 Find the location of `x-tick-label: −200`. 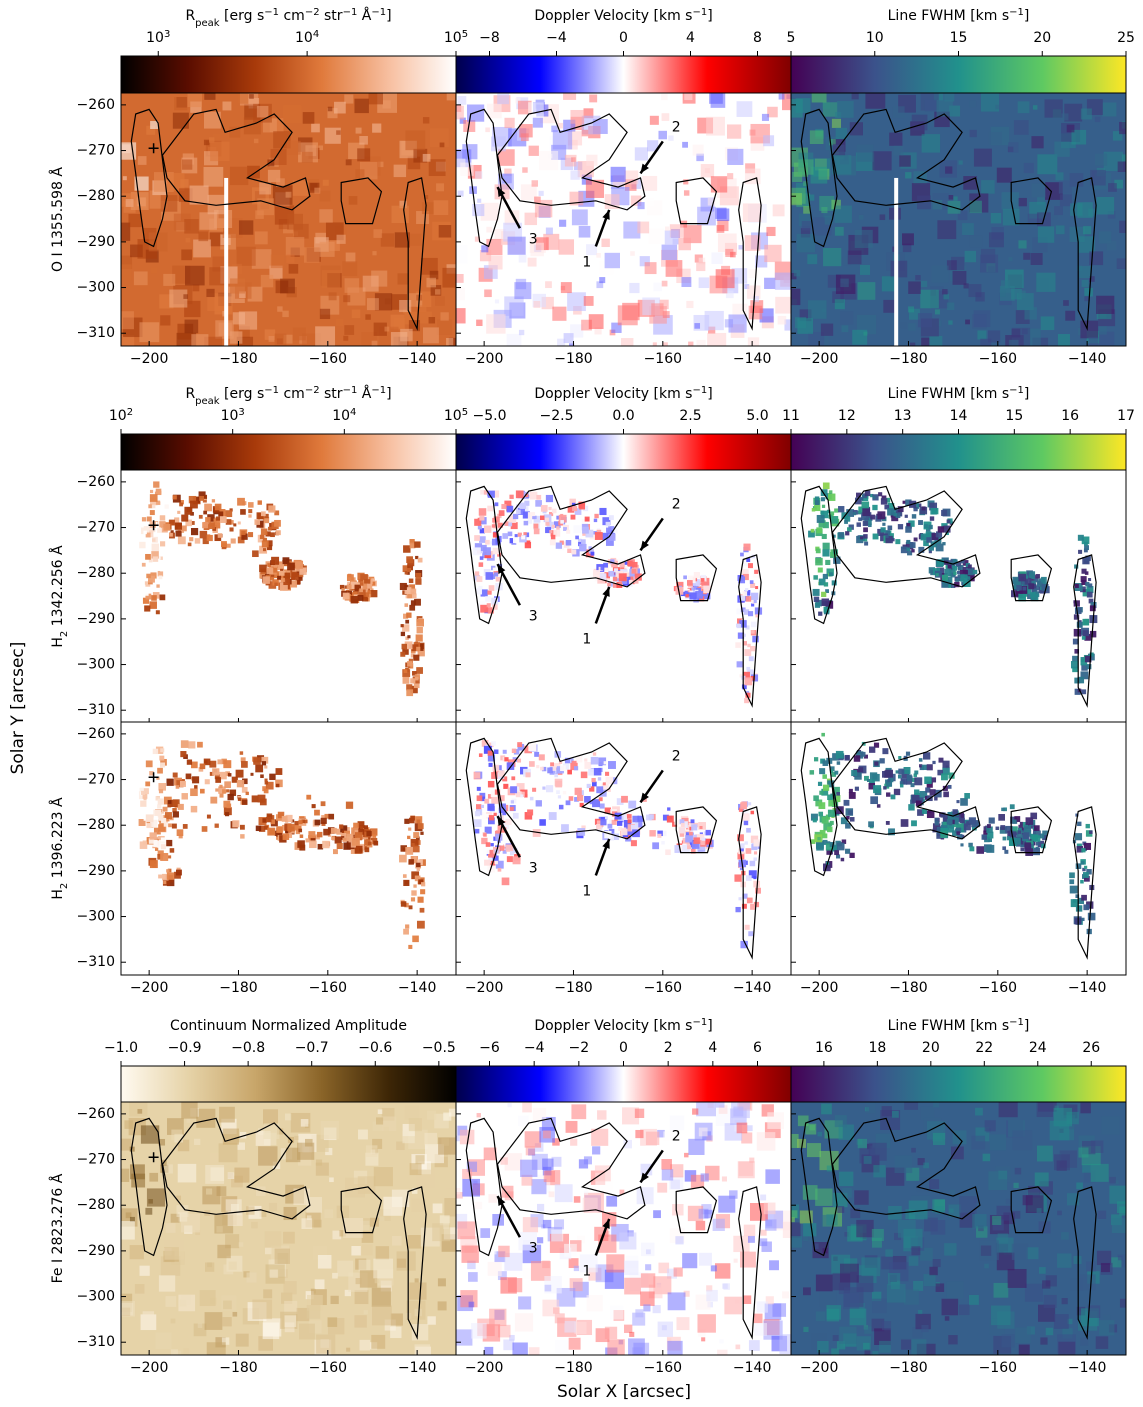

x-tick-label: −200 is located at coordinates (819, 988).